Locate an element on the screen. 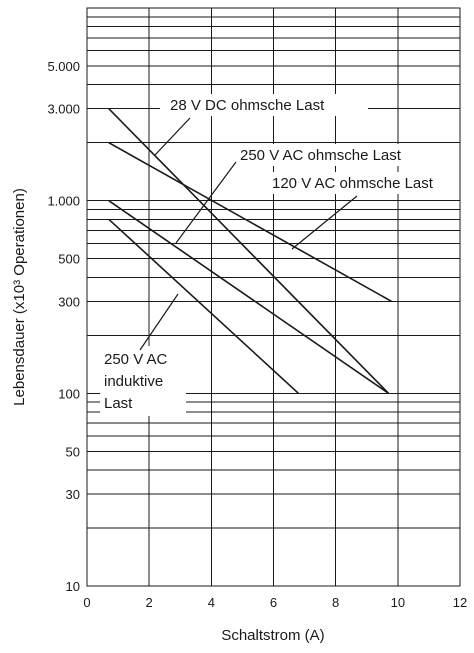 The width and height of the screenshot is (474, 653). annotation-250v-ac-ohmsch: 250 V AC ohmsche Last is located at coordinates (320, 194).